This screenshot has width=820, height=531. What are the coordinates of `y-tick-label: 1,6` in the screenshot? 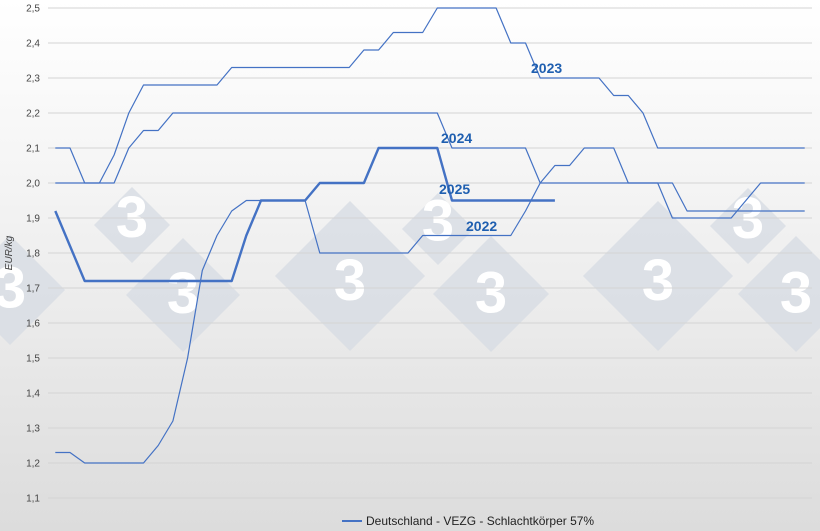 It's located at (33, 324).